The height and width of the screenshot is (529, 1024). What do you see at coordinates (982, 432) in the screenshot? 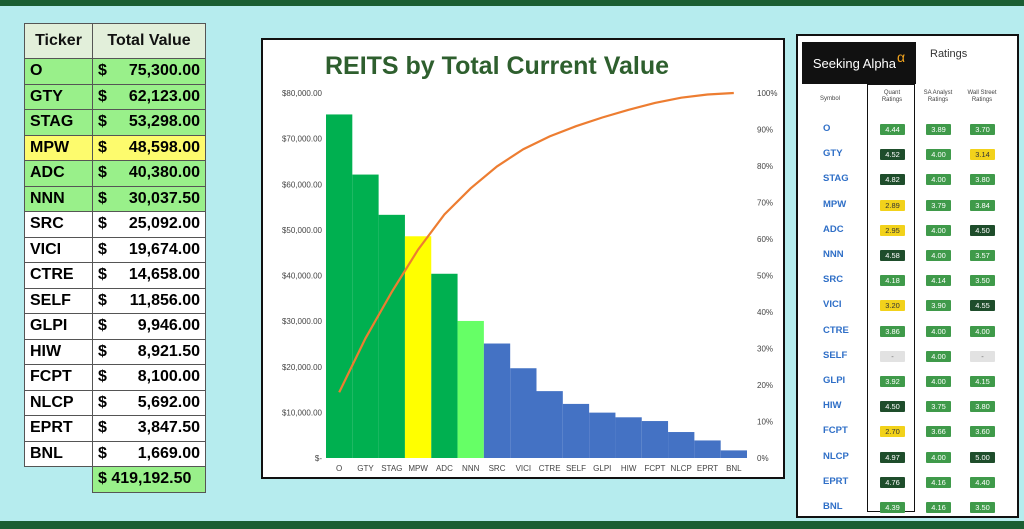
I see `wall-rating-badge: 3.60` at bounding box center [982, 432].